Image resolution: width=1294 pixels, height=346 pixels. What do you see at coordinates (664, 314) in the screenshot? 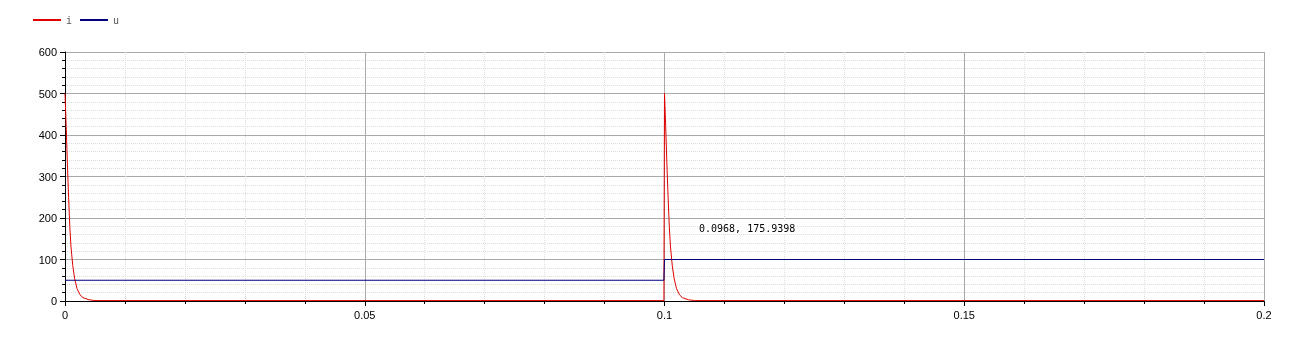
I see `x-tick-label: 0.1` at bounding box center [664, 314].